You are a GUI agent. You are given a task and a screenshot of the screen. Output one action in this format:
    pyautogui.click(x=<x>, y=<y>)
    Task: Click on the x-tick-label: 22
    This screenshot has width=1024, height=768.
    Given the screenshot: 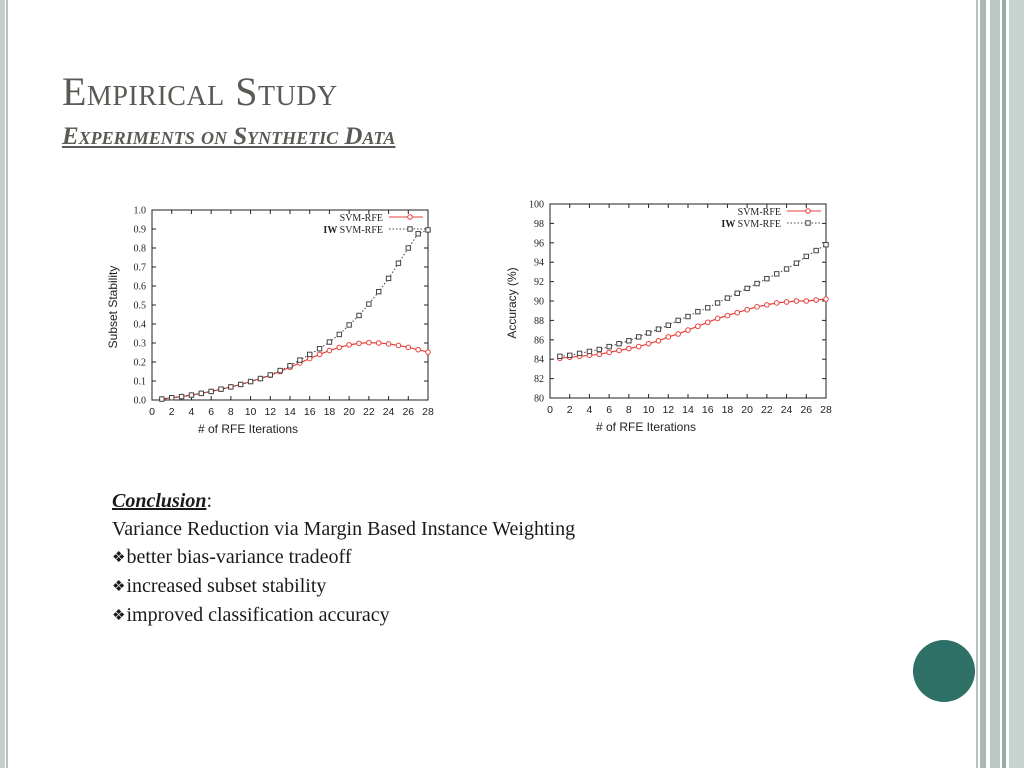 What is the action you would take?
    pyautogui.click(x=767, y=410)
    